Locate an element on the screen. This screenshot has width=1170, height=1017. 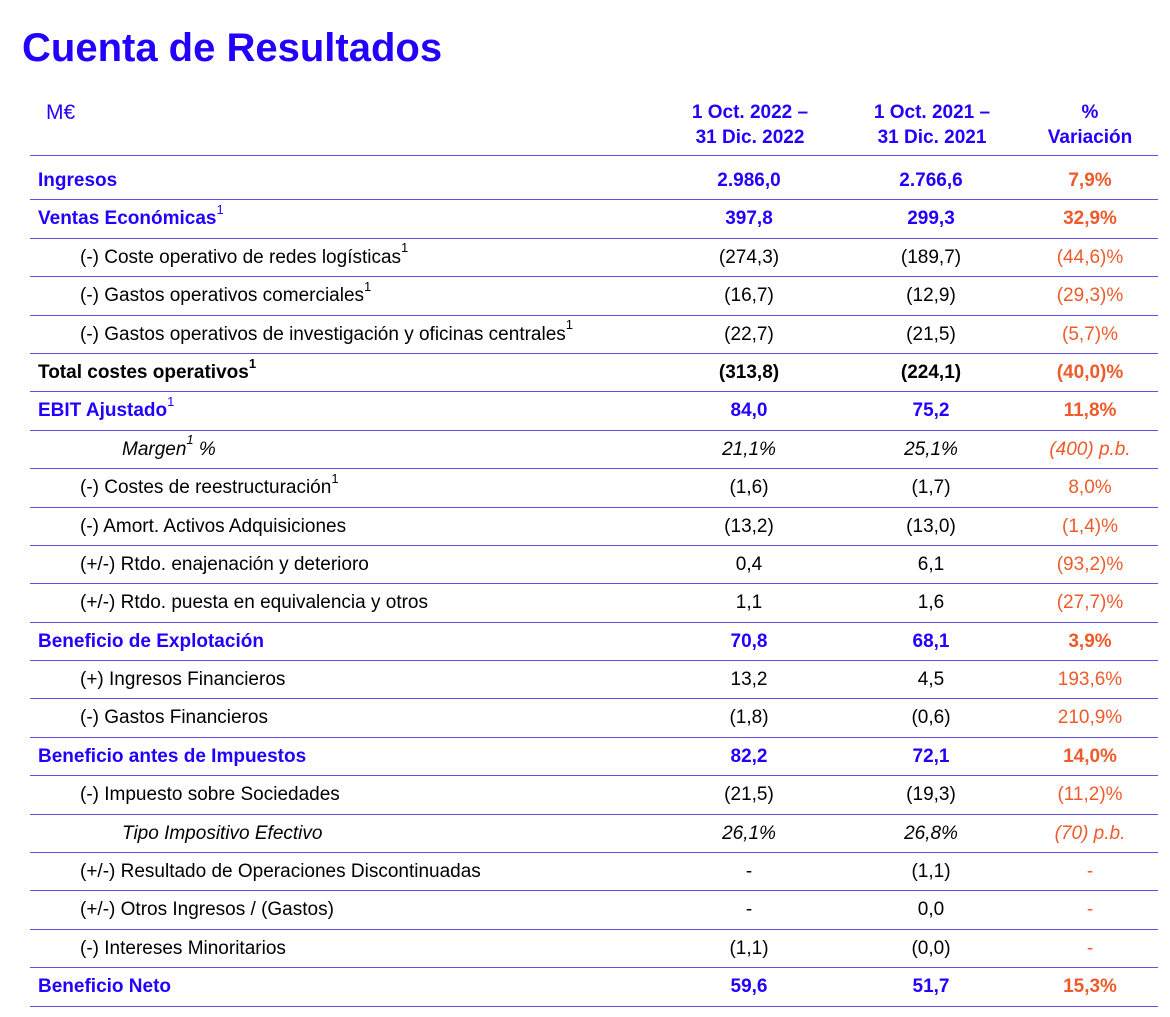
row-label: (+/-) Otros Ingresos / (Gastos) is located at coordinates (207, 910).